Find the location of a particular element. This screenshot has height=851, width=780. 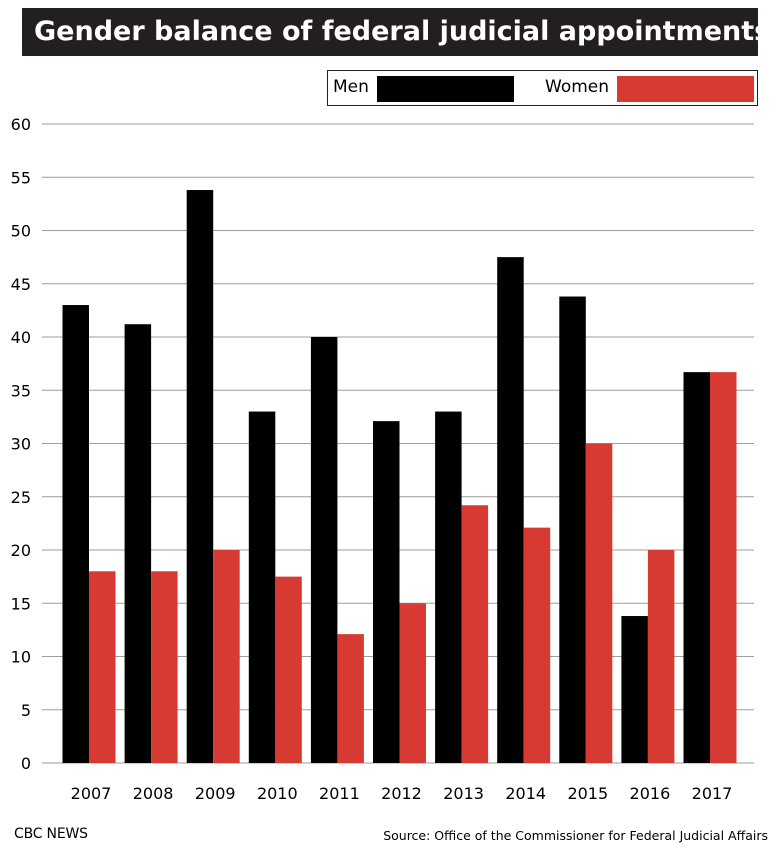

x-tick-label: 2017 is located at coordinates (712, 793).